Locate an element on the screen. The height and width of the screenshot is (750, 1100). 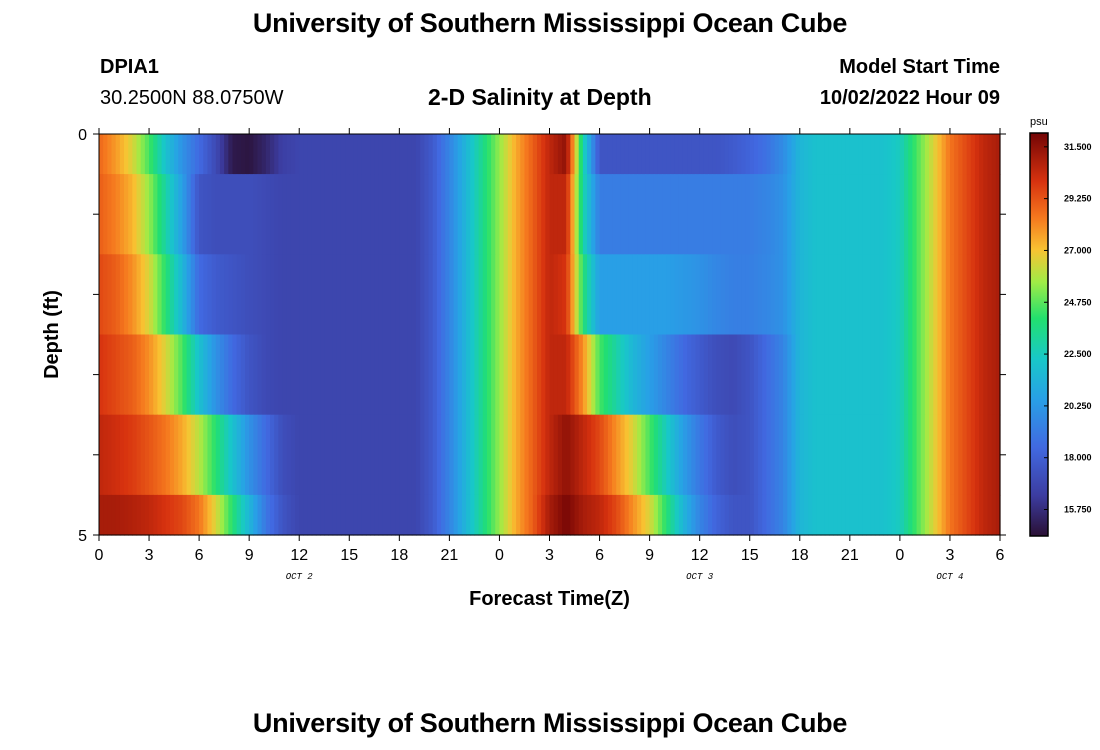
heatmap-row is located at coordinates (550, 375).